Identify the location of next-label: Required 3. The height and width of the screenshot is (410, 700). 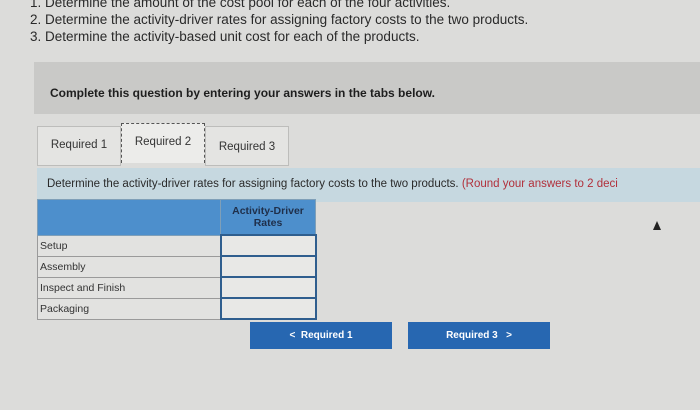
(472, 335).